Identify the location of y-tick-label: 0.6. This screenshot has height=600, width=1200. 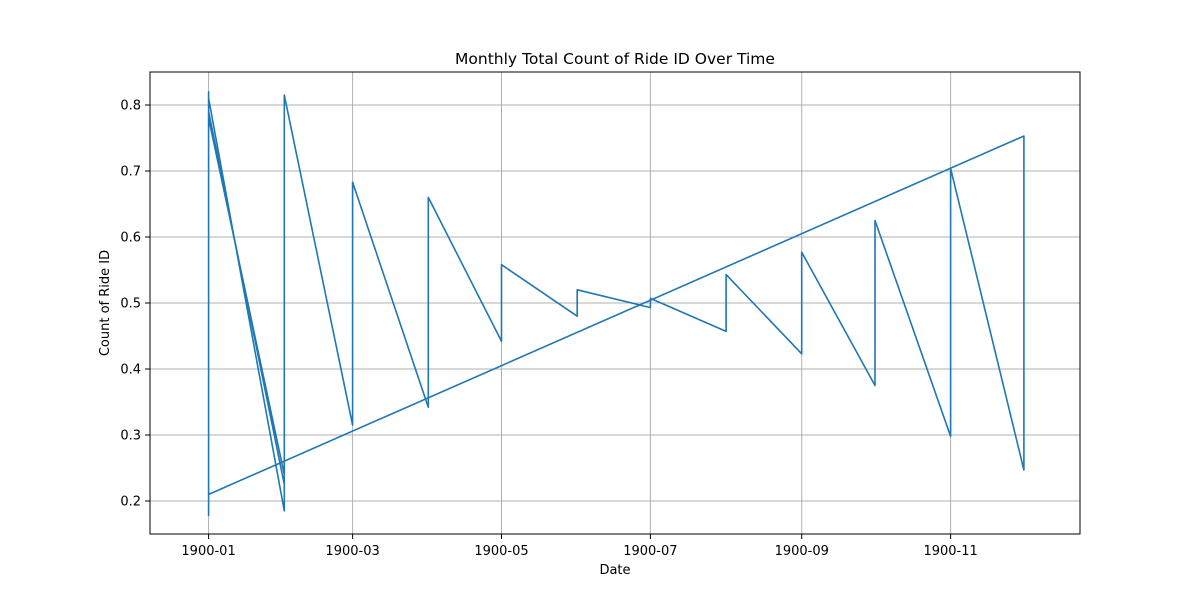
(130, 238).